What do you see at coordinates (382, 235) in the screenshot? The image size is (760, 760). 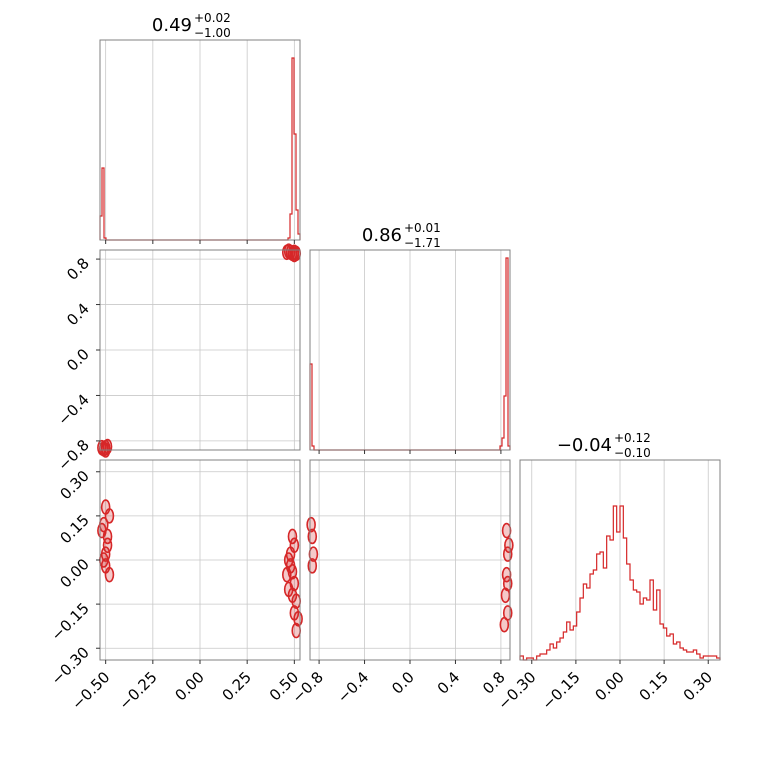 I see `histogram-title-1: 0.86` at bounding box center [382, 235].